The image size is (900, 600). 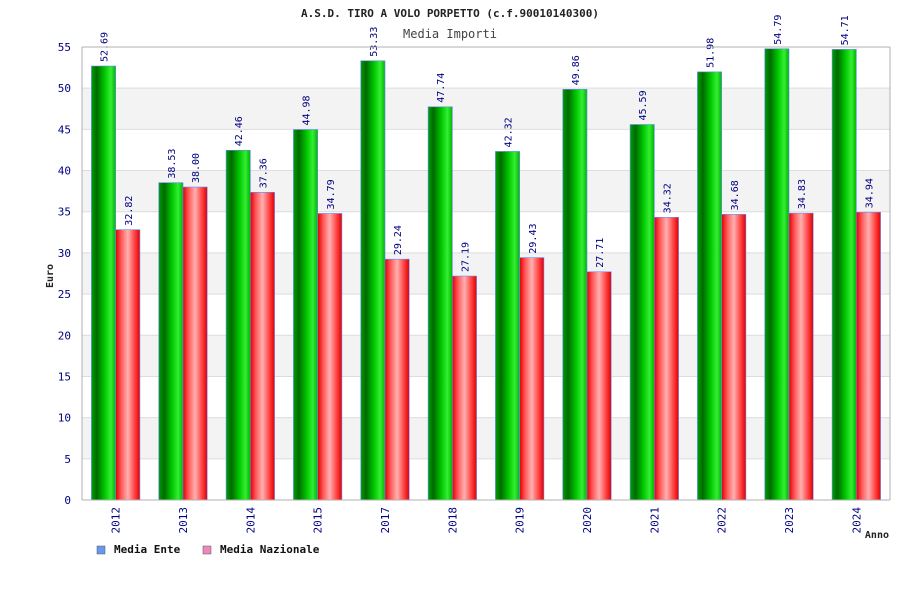 What do you see at coordinates (465, 257) in the screenshot?
I see `value-label-nazionale-2018: 27.19` at bounding box center [465, 257].